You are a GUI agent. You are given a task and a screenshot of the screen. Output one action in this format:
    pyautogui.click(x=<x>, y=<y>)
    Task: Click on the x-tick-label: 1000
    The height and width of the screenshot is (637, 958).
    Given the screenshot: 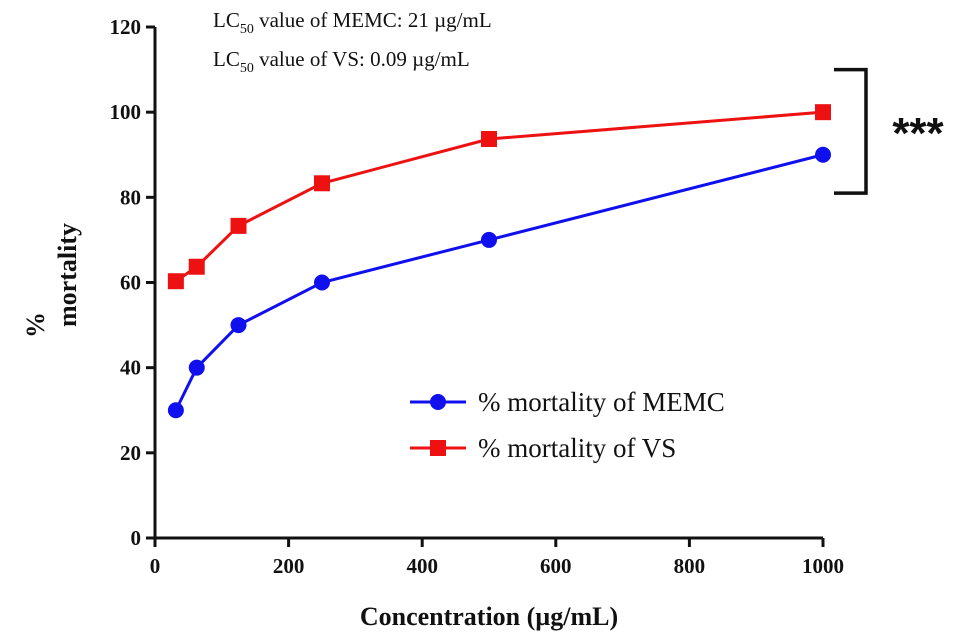 What is the action you would take?
    pyautogui.click(x=823, y=566)
    